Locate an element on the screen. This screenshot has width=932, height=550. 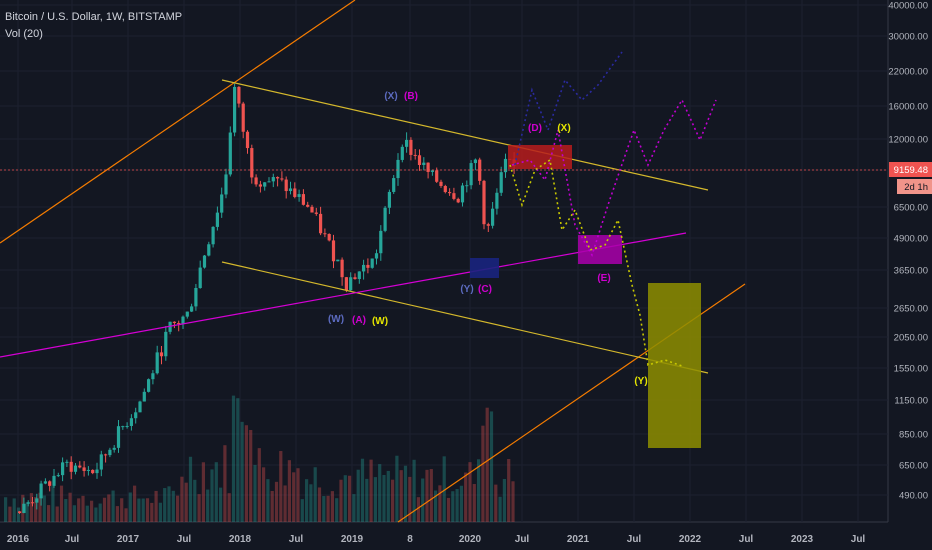
y-tick-label: 4900.00 is located at coordinates (911, 239).